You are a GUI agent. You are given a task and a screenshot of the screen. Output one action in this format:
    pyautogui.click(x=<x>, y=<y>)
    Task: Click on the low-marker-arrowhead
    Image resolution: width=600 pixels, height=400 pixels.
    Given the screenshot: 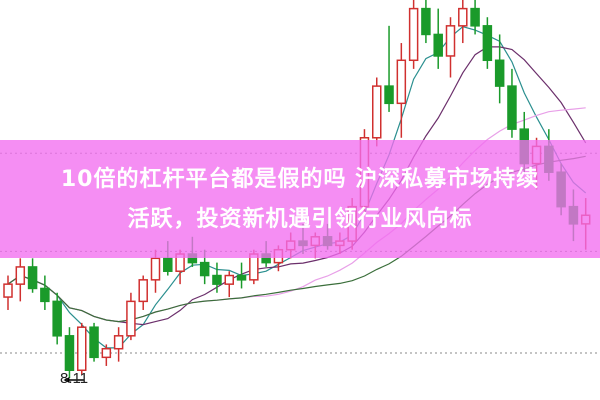 What is the action you would take?
    pyautogui.click(x=66, y=380)
    